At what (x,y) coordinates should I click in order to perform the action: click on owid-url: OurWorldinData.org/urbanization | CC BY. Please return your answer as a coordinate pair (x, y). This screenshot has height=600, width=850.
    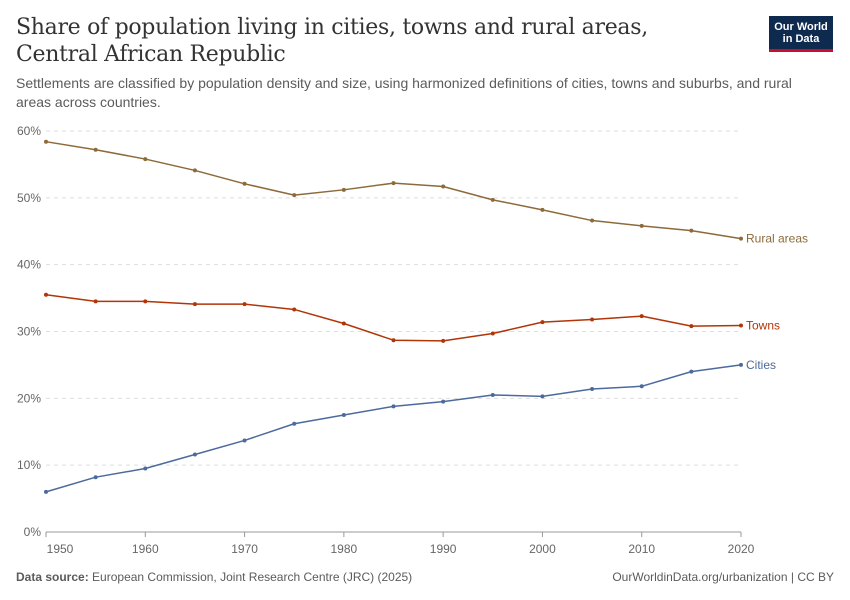
    Looking at the image, I should click on (723, 577).